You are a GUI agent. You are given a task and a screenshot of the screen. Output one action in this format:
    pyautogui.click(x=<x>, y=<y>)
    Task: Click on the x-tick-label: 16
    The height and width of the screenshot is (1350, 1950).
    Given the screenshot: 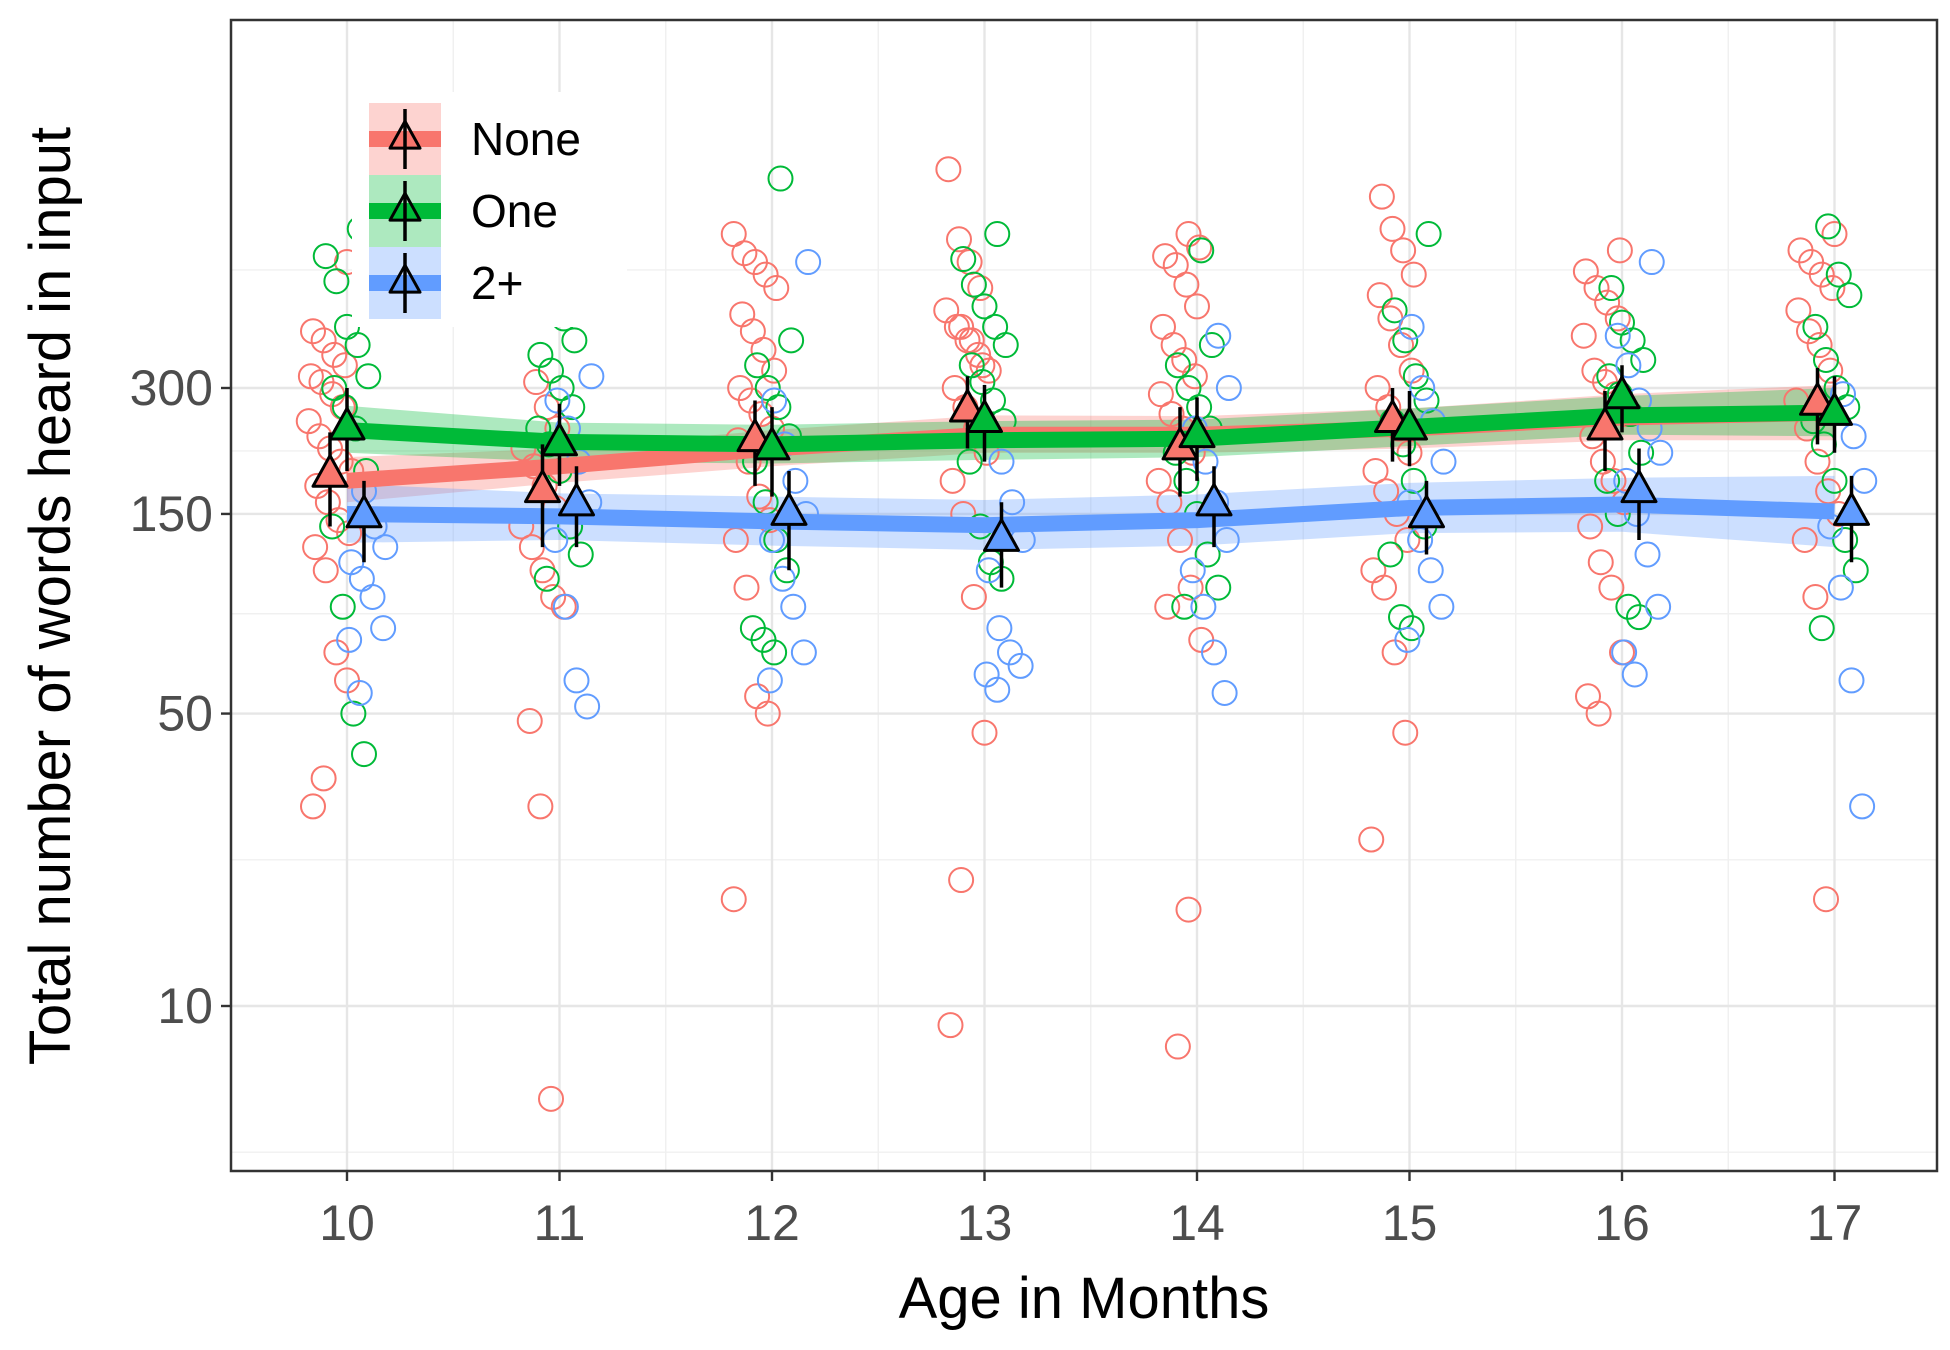 What is the action you would take?
    pyautogui.click(x=1622, y=1223)
    